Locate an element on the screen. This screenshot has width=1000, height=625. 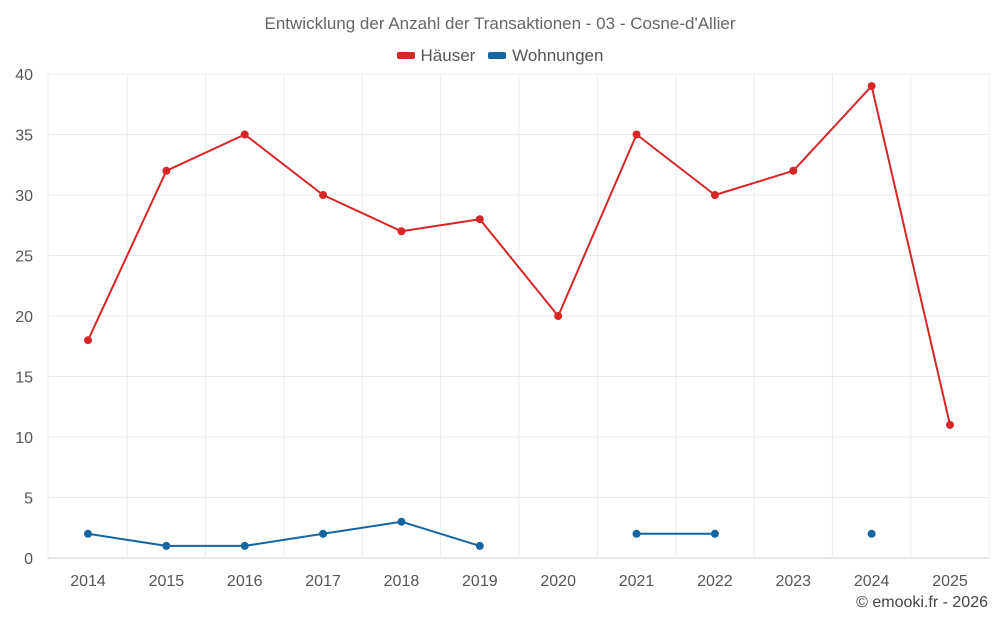
y-tick-label: 30 is located at coordinates (24, 196).